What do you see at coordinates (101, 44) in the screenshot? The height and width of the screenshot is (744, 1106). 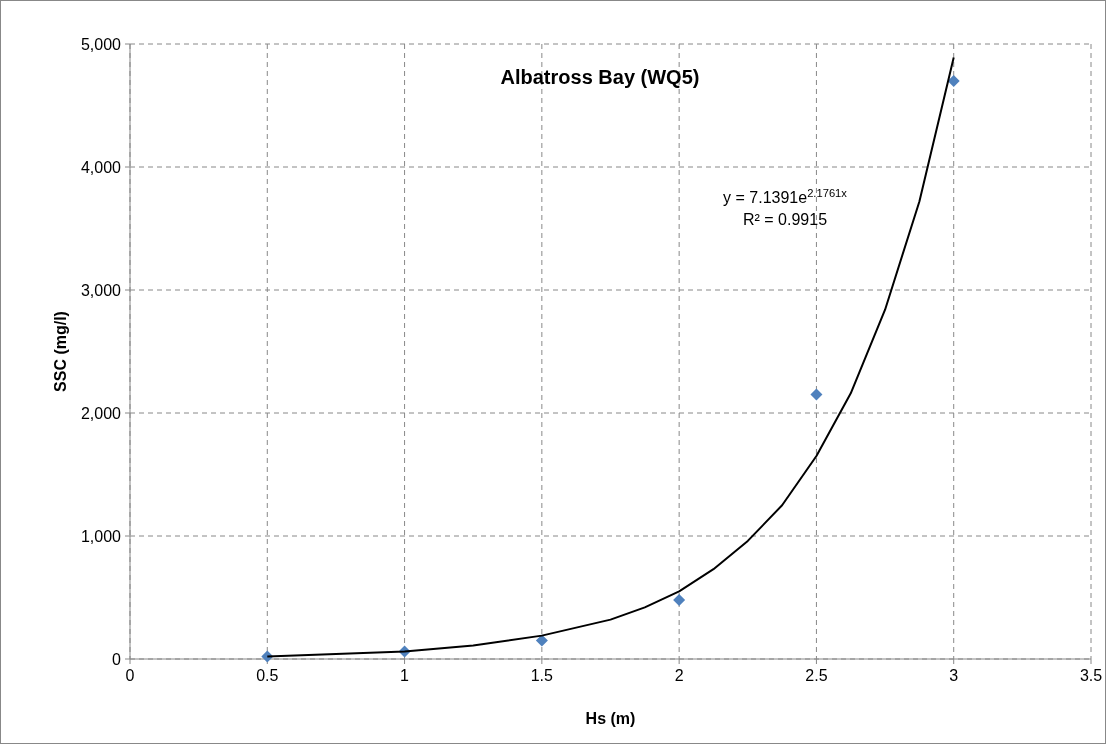 I see `y-tick-label: 5,000` at bounding box center [101, 44].